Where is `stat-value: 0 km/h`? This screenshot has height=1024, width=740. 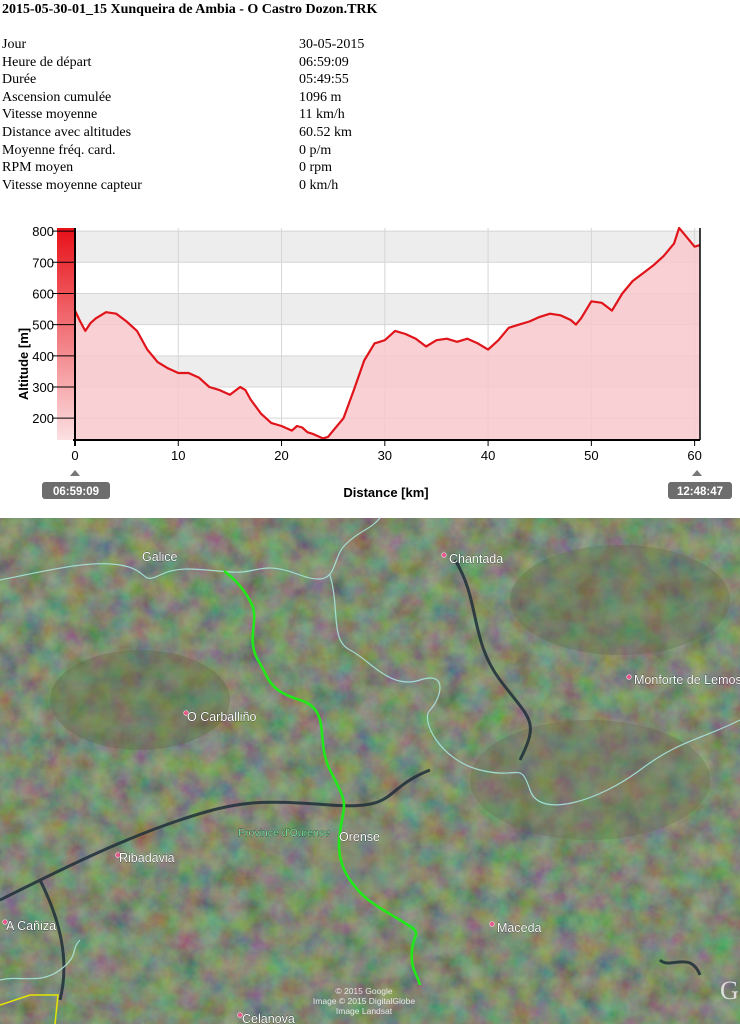 stat-value: 0 km/h is located at coordinates (319, 185).